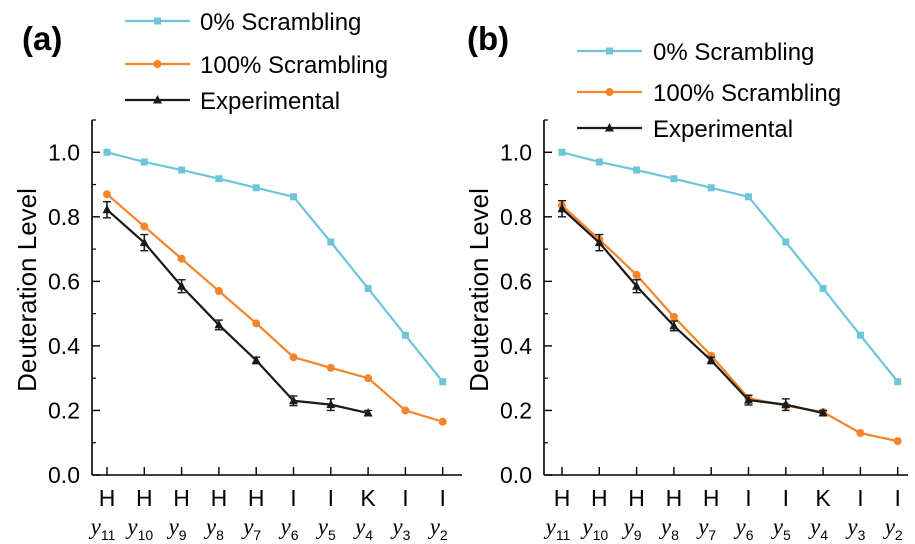 This screenshot has height=544, width=915. What do you see at coordinates (27, 290) in the screenshot?
I see `y-axis-label: Deuteration Level` at bounding box center [27, 290].